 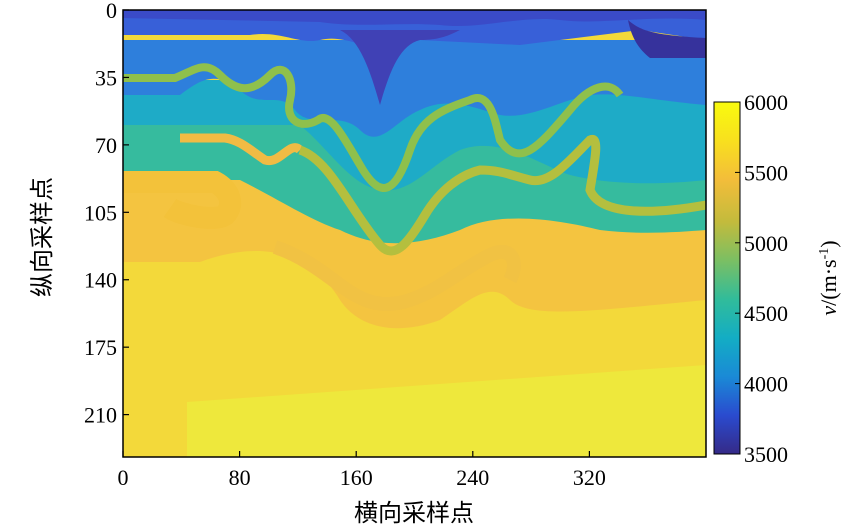 I want to click on x-axis-label: 横向采样点, so click(x=414, y=513).